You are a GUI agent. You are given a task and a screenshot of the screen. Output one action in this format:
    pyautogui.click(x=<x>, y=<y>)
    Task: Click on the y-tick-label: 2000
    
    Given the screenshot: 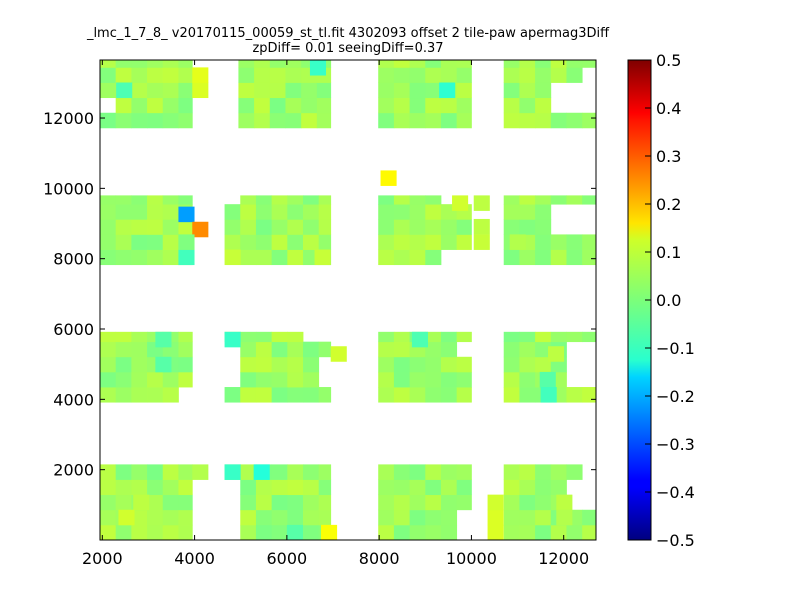 What is the action you would take?
    pyautogui.click(x=73, y=470)
    